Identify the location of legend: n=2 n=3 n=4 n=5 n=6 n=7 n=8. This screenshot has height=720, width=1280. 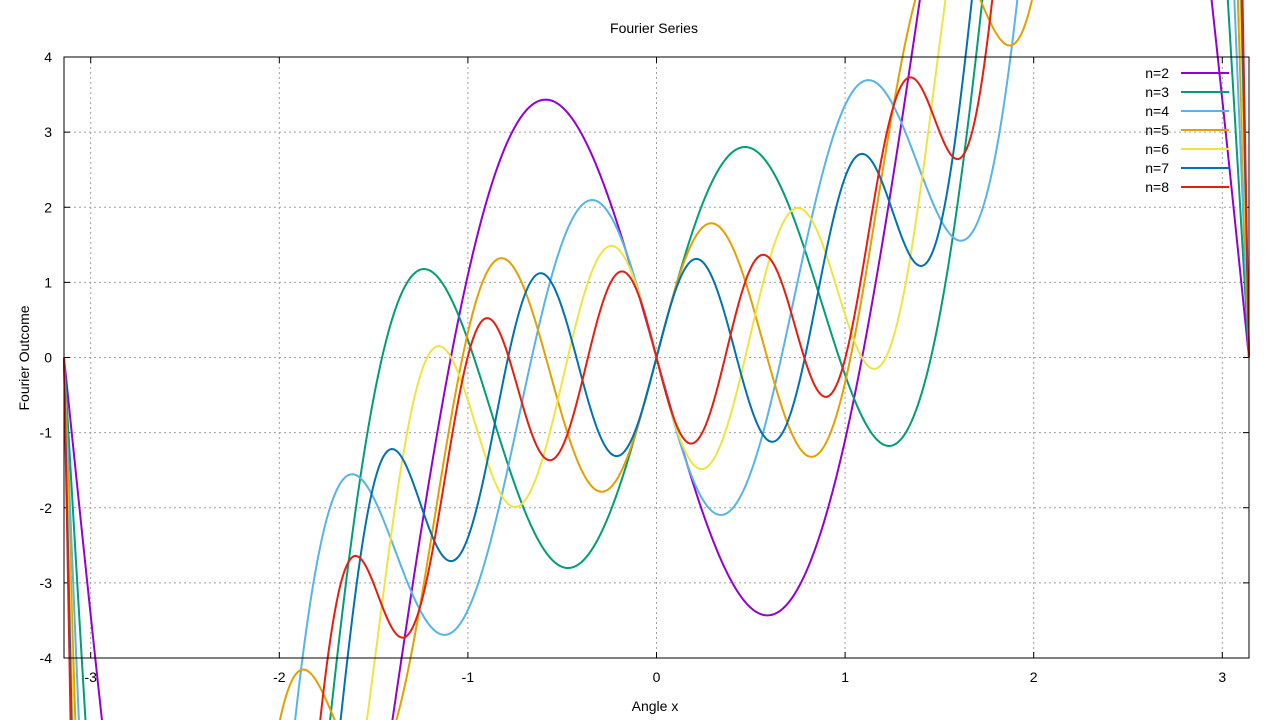
(1187, 130).